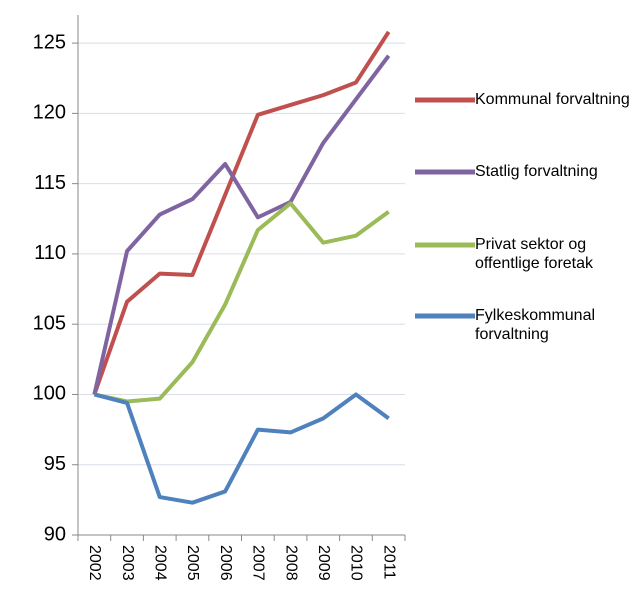 This screenshot has height=593, width=642. I want to click on y-tick-label: 110, so click(50, 253).